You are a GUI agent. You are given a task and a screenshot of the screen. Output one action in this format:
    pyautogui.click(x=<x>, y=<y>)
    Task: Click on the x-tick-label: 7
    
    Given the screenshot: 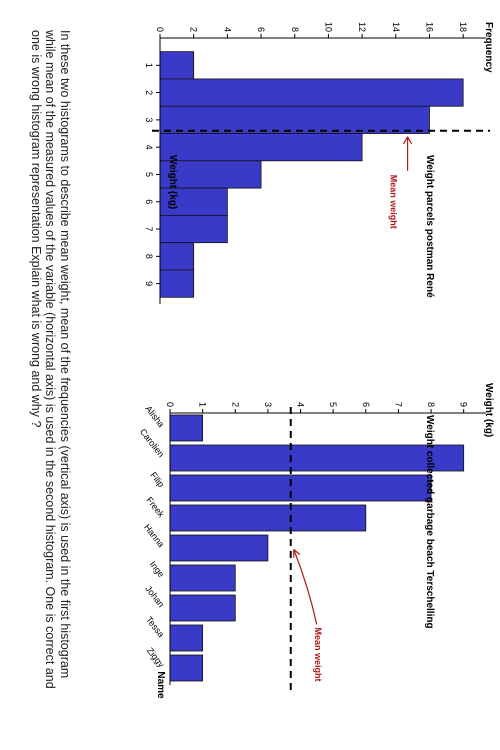 What is the action you would take?
    pyautogui.click(x=149, y=229)
    